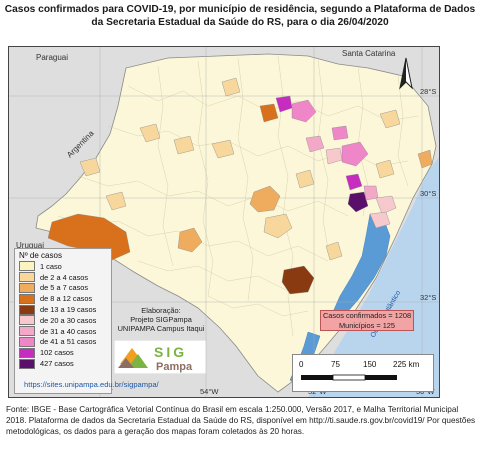 The width and height of the screenshot is (480, 453). I want to click on label-paraguai: Paraguai, so click(52, 57).